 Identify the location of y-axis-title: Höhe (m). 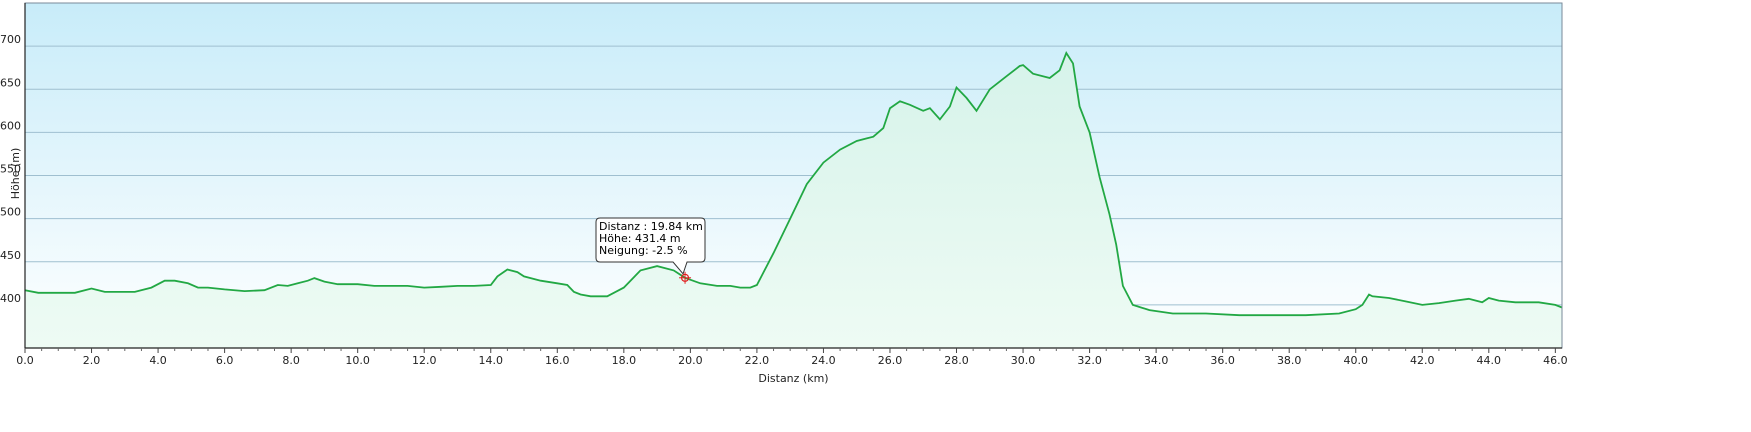
(15, 174).